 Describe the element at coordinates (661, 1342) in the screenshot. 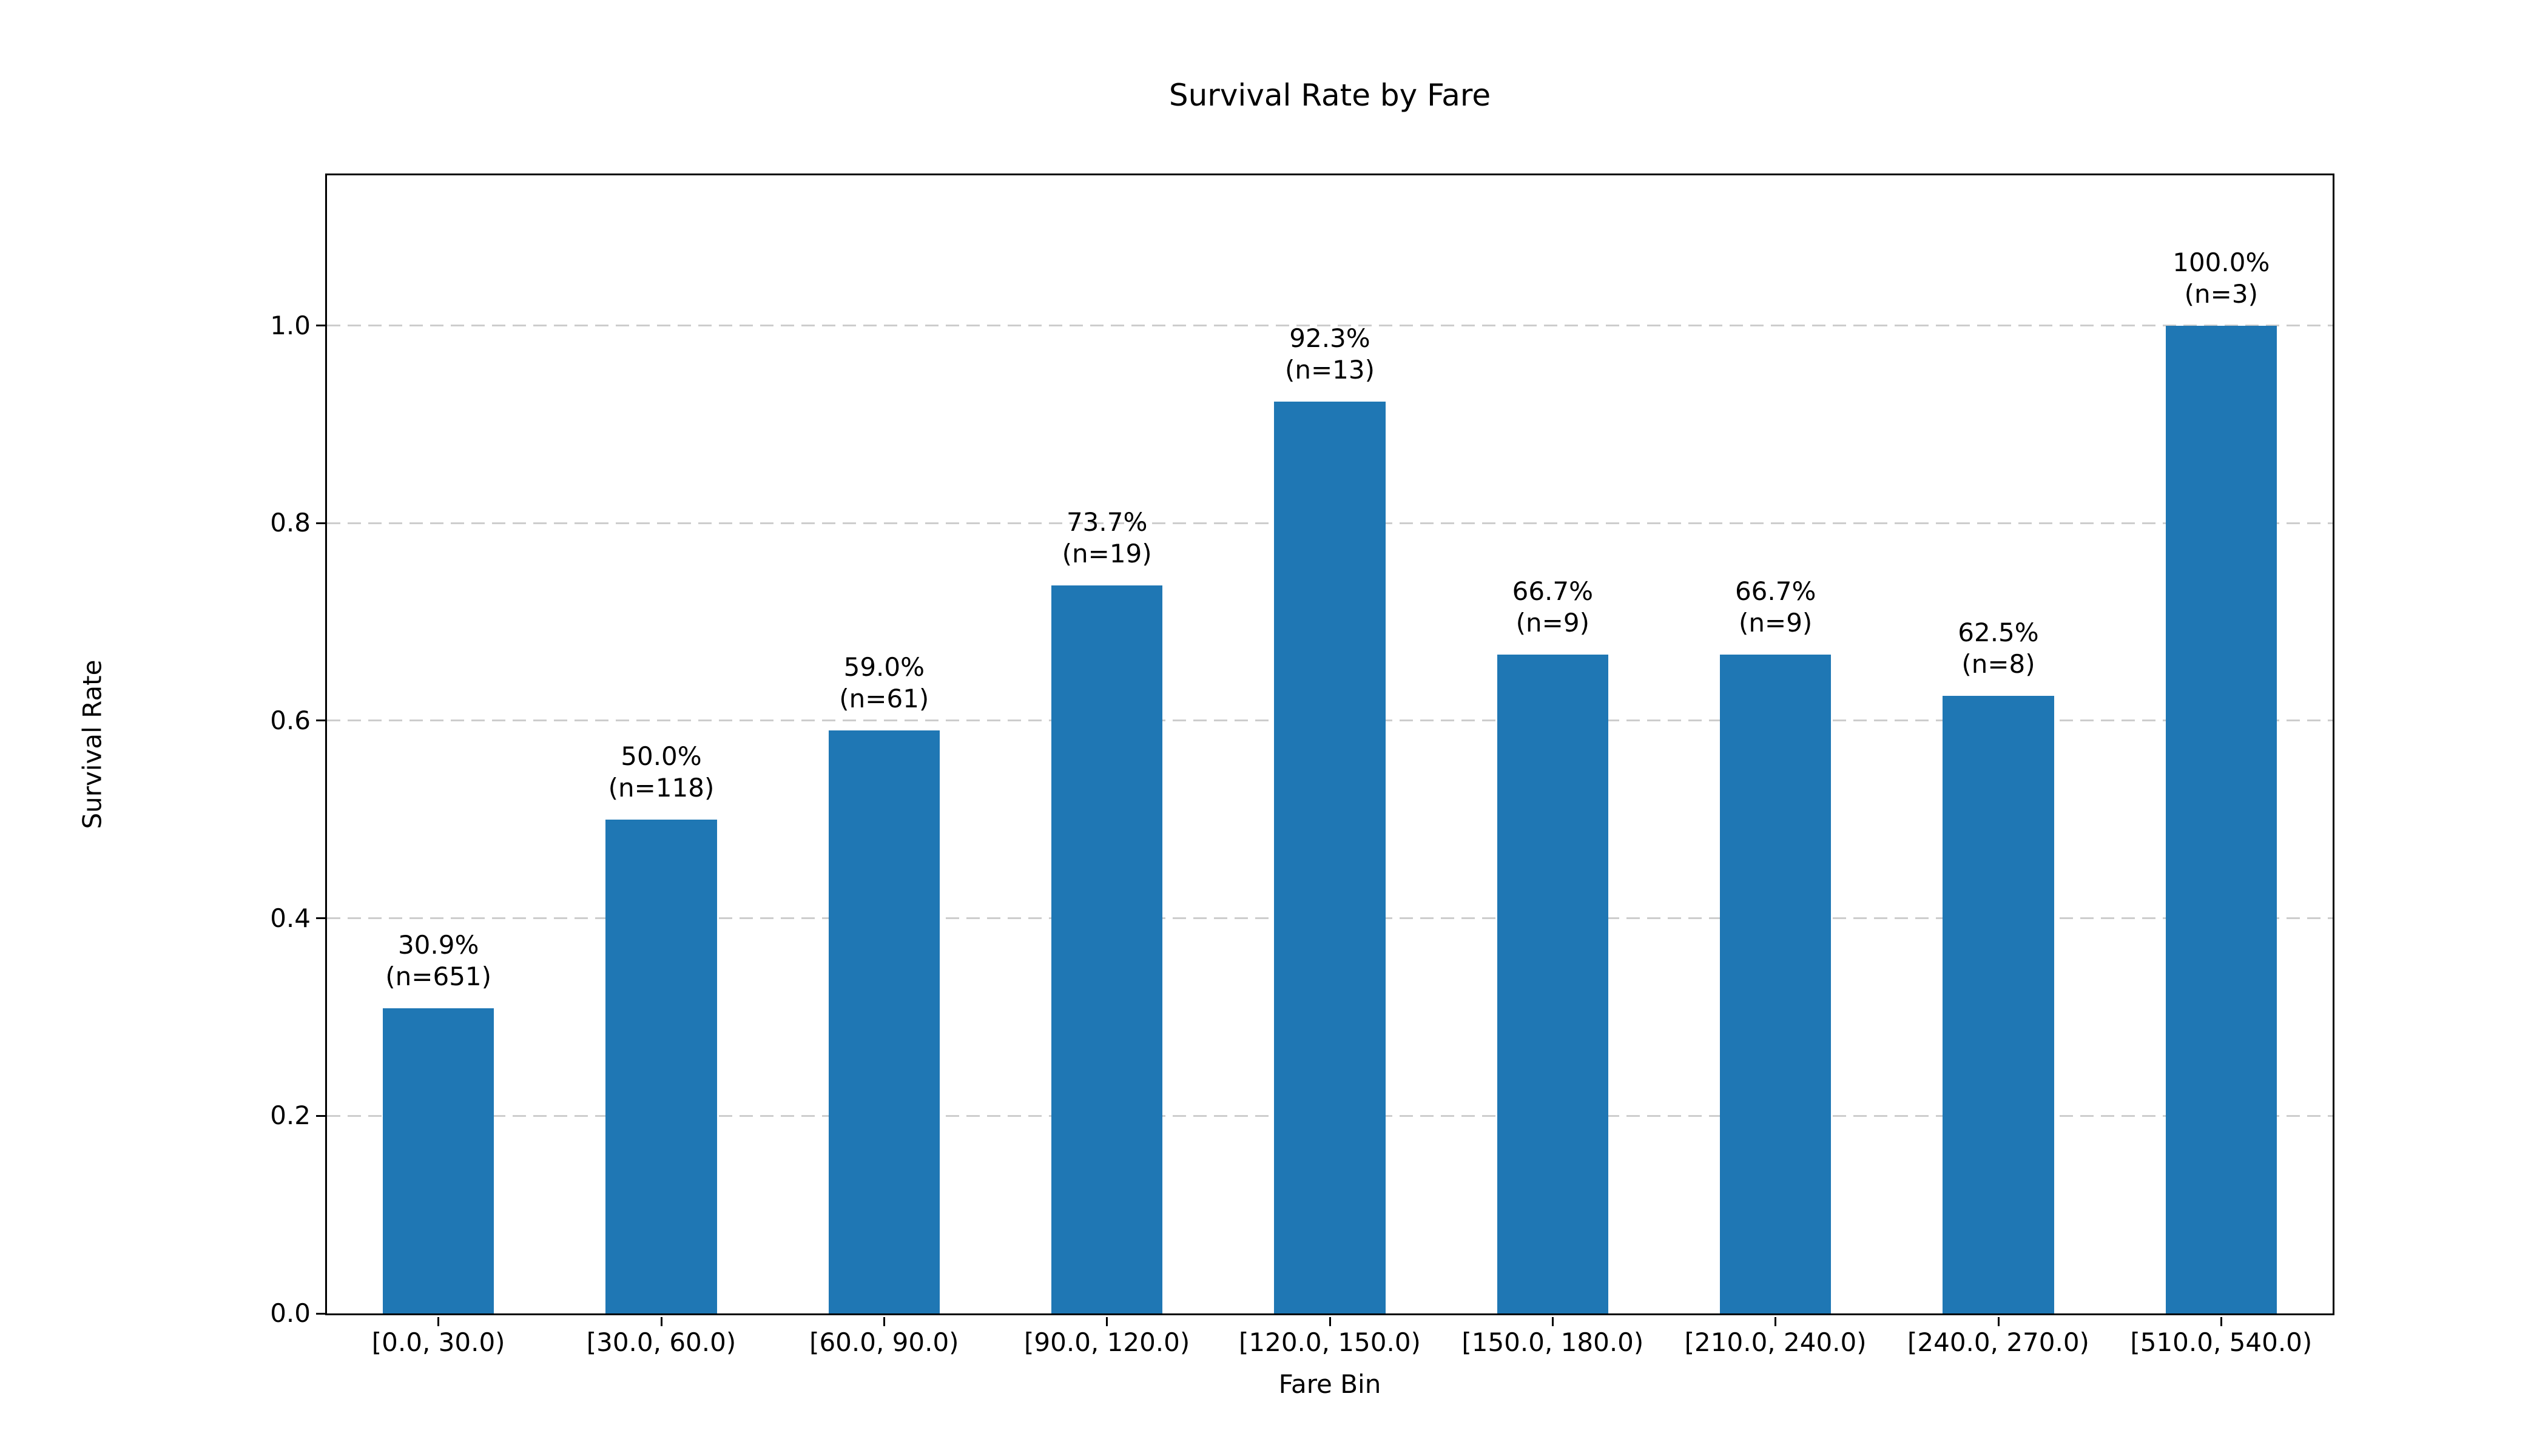

I see `x-tick-label: [30.0, 60.0)` at that location.